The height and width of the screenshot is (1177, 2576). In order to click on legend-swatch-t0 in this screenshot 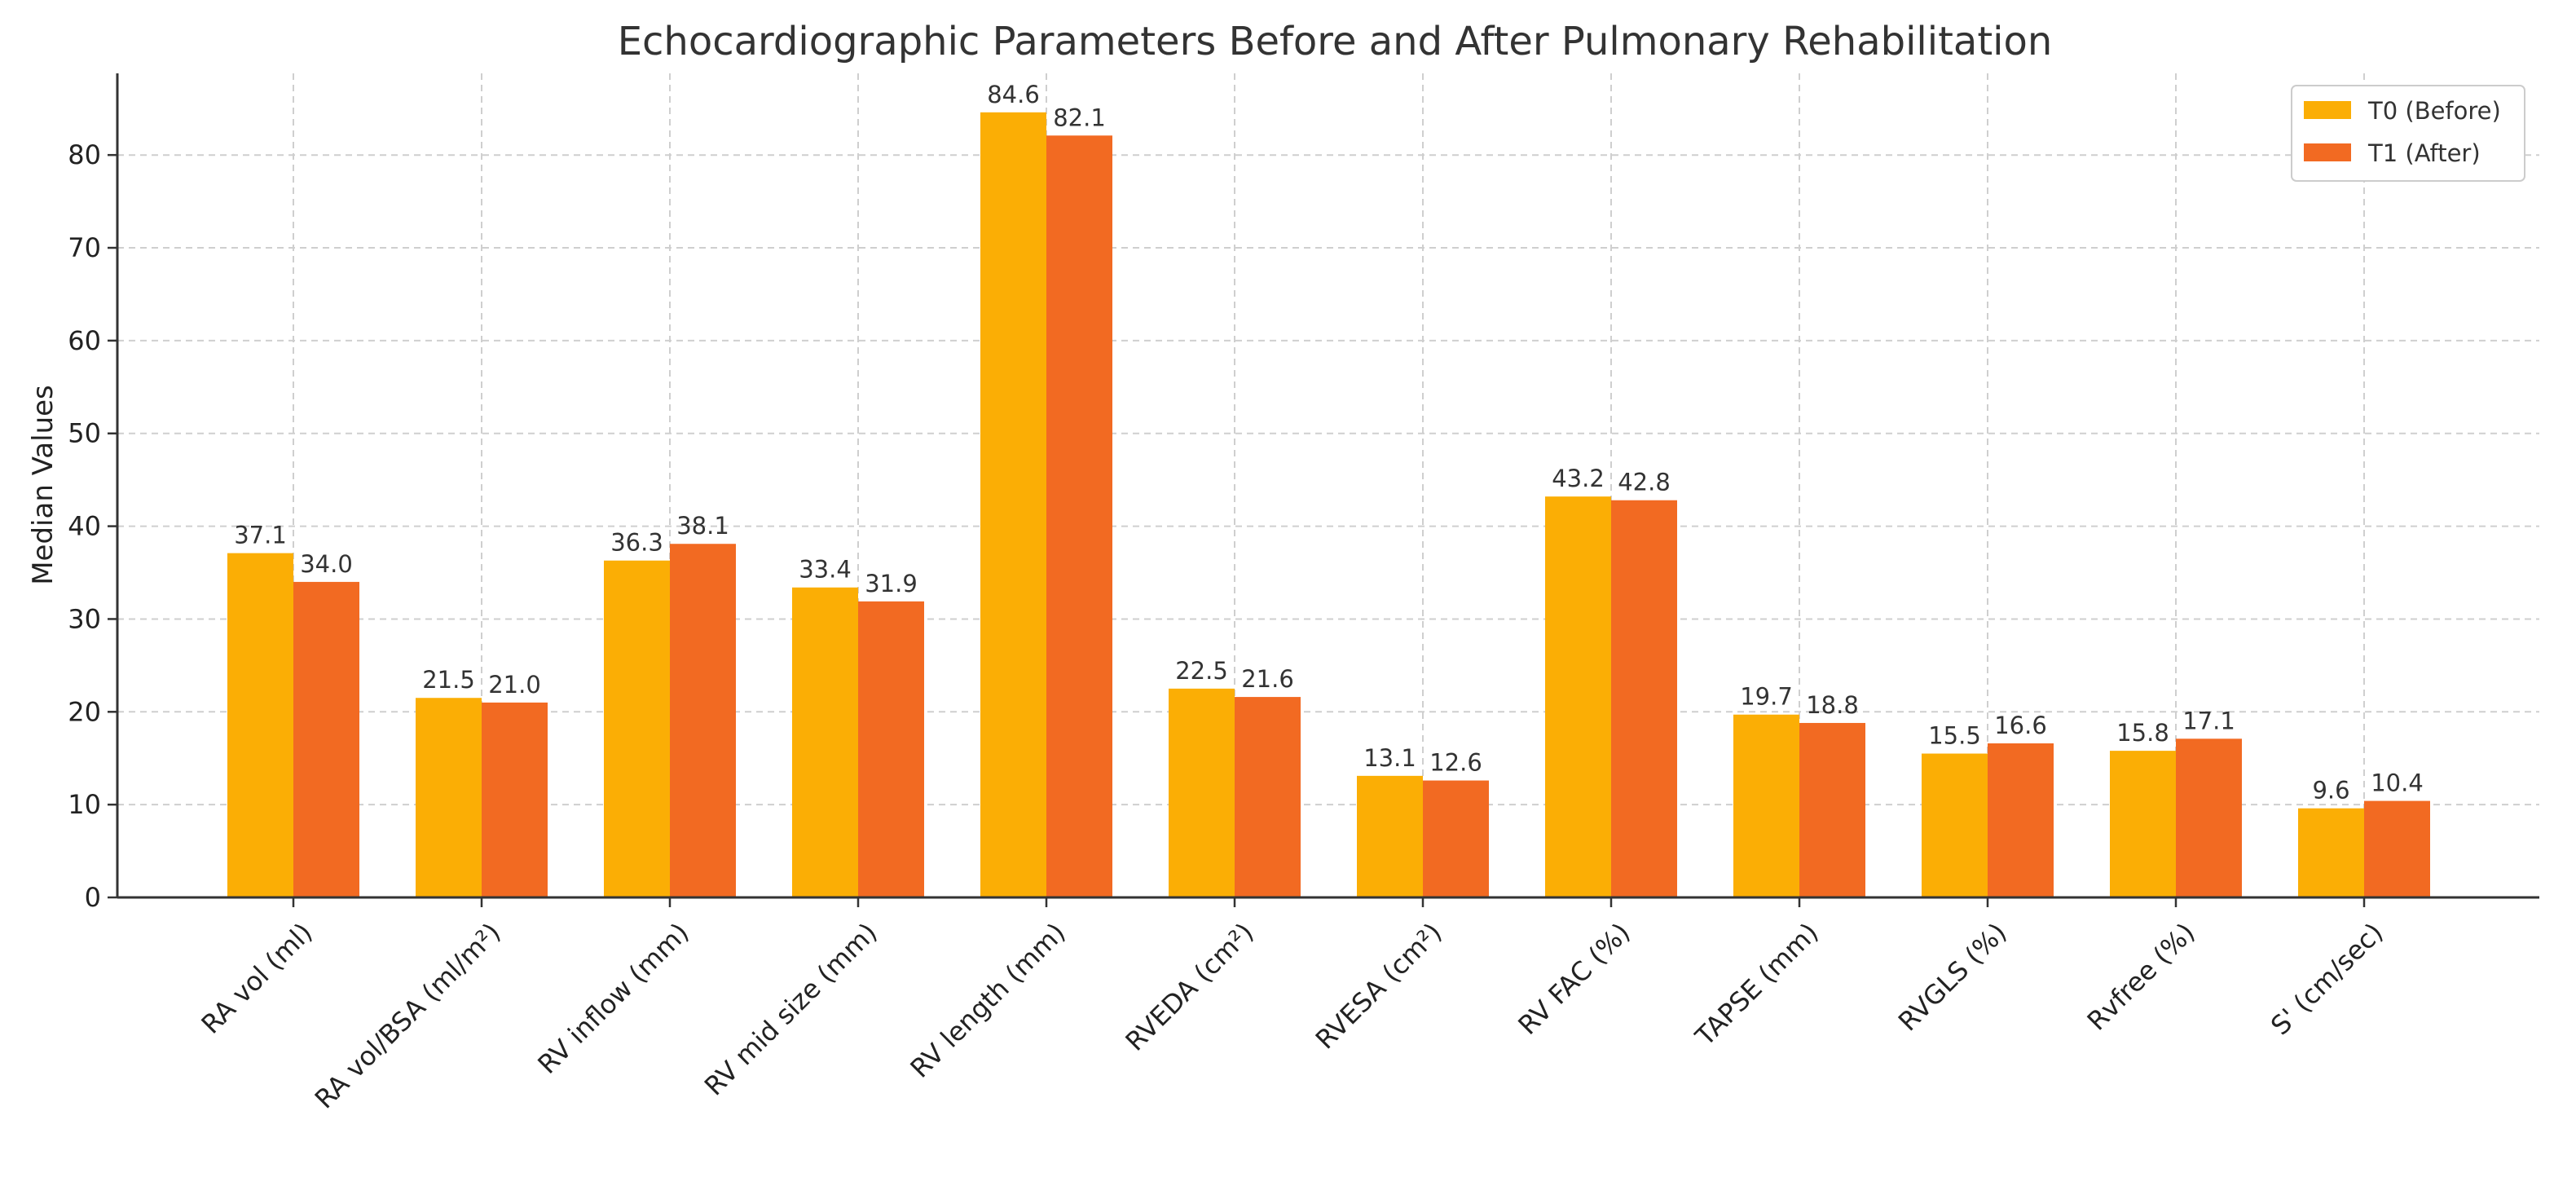, I will do `click(2327, 110)`.